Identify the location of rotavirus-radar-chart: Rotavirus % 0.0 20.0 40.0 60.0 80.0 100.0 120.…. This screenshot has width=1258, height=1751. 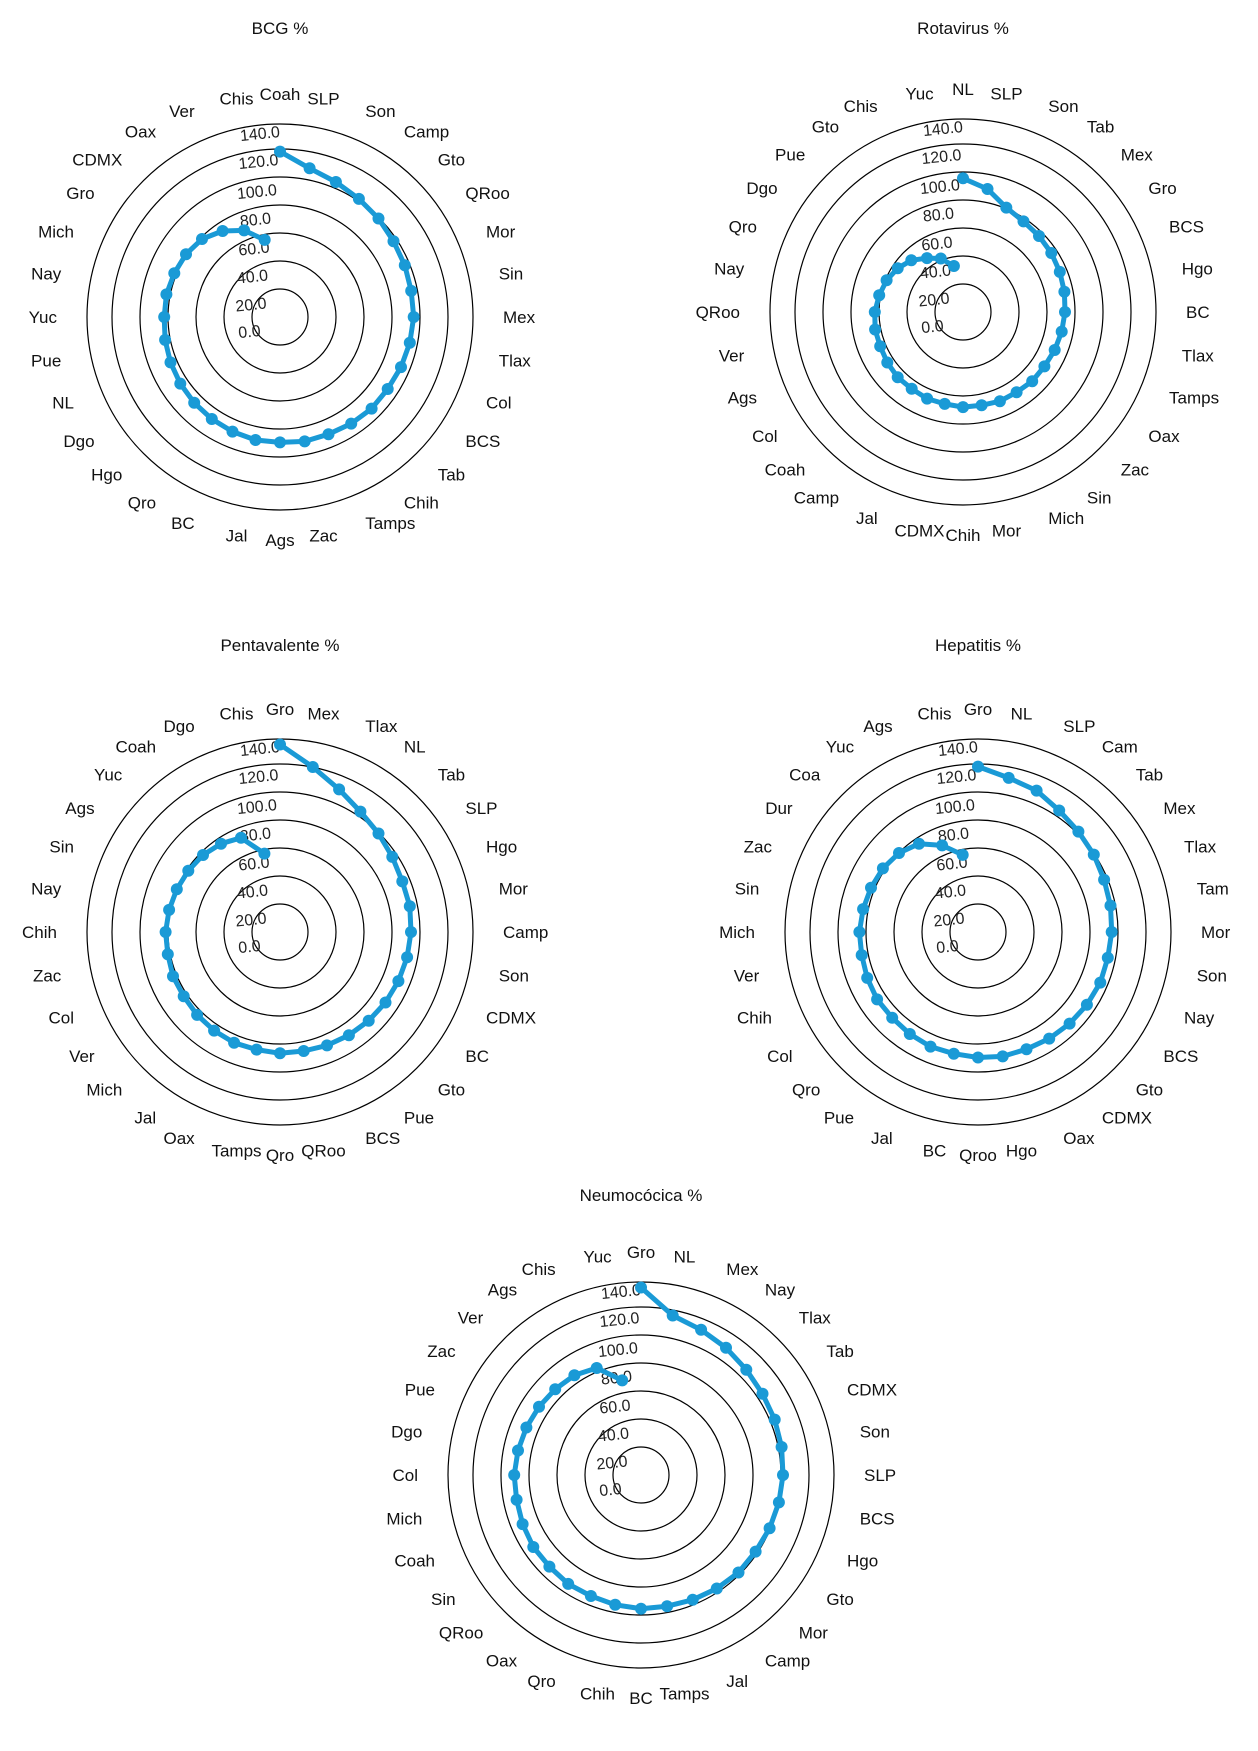
(958, 282).